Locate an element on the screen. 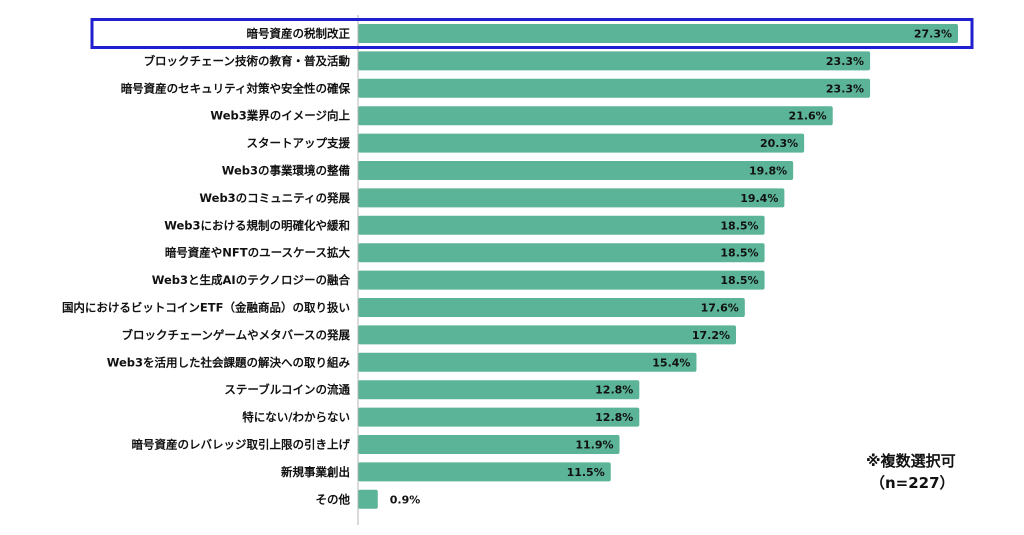 Image resolution: width=1024 pixels, height=535 pixels. value-label: 15.4% is located at coordinates (671, 362).